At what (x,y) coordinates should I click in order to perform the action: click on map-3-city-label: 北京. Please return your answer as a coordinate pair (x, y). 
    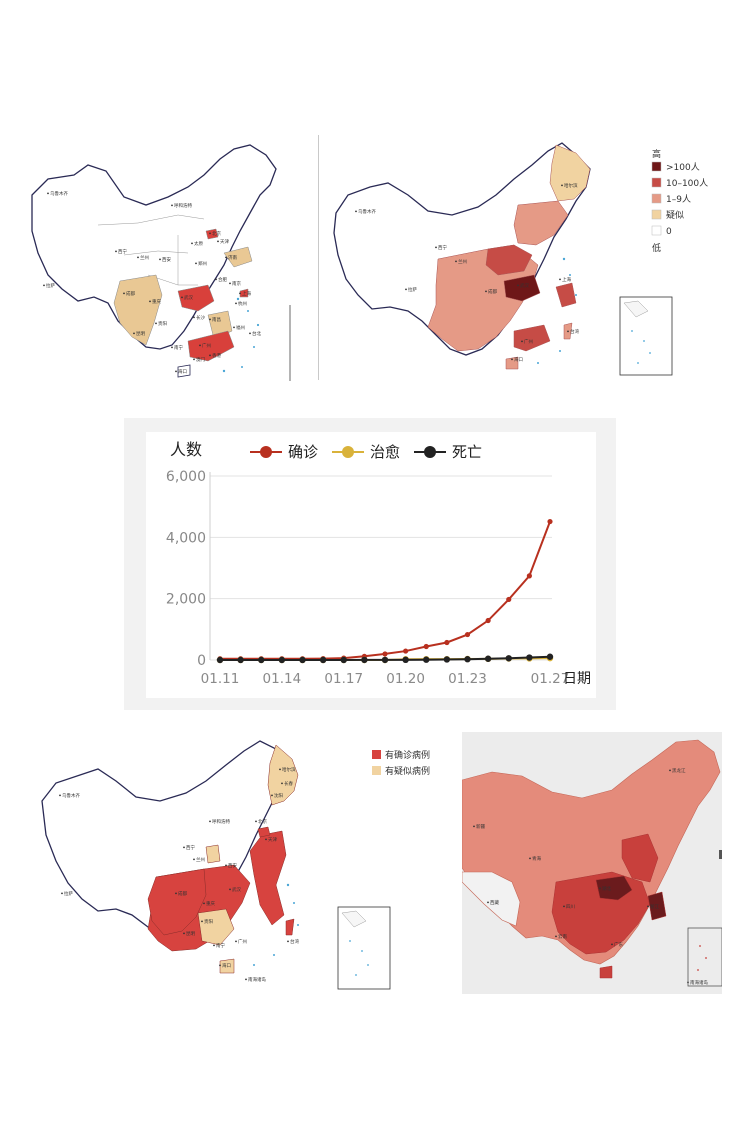
    Looking at the image, I should click on (262, 821).